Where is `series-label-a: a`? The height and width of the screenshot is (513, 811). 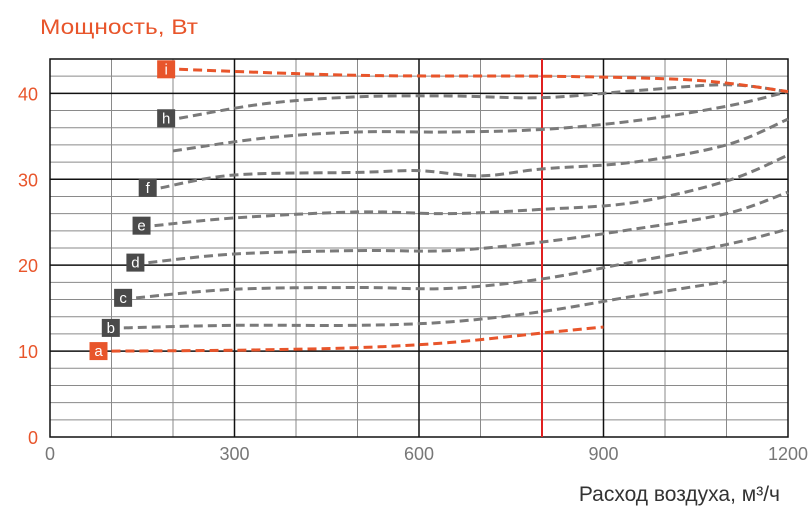 series-label-a: a is located at coordinates (98, 351).